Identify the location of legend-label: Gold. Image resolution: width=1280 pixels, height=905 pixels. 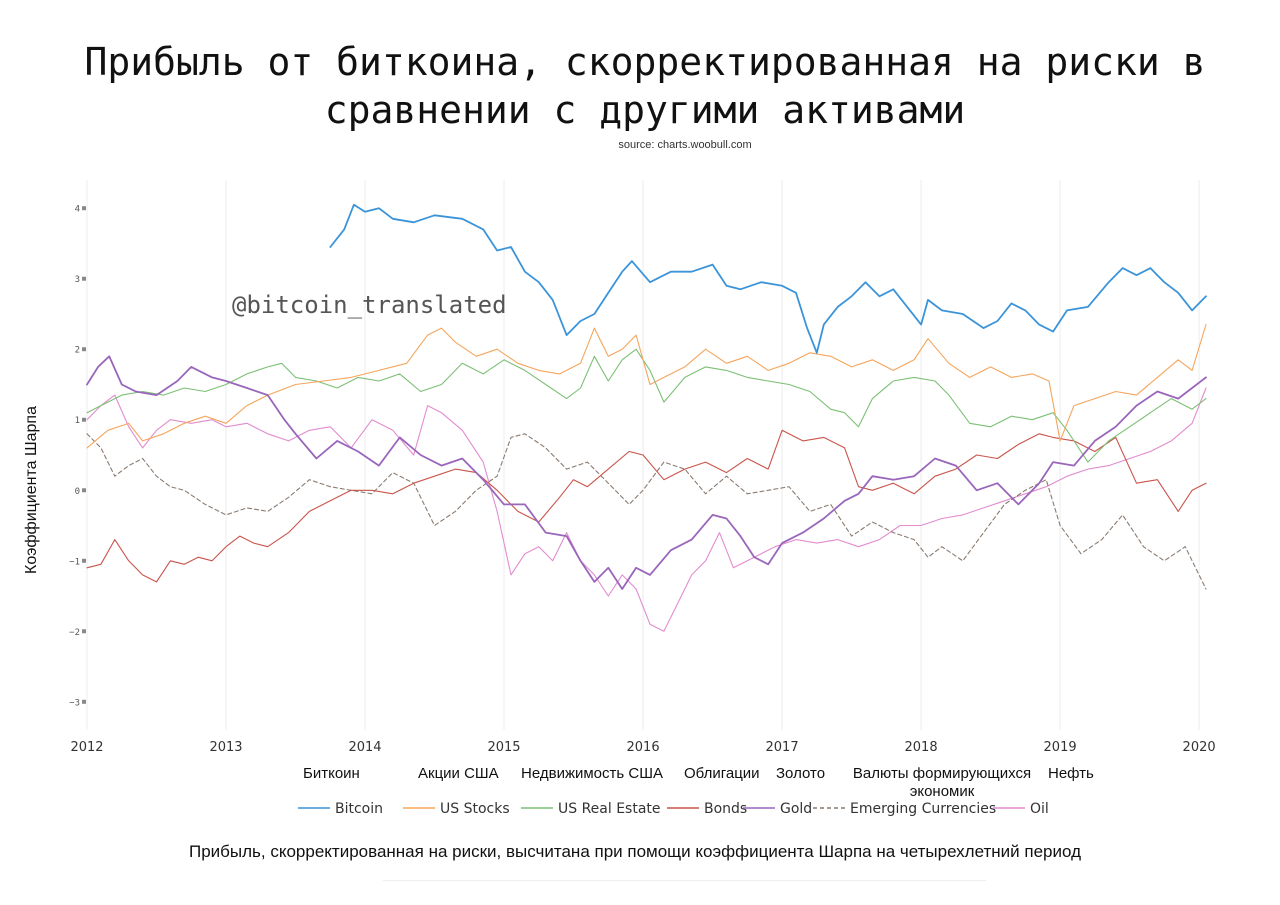
(796, 809).